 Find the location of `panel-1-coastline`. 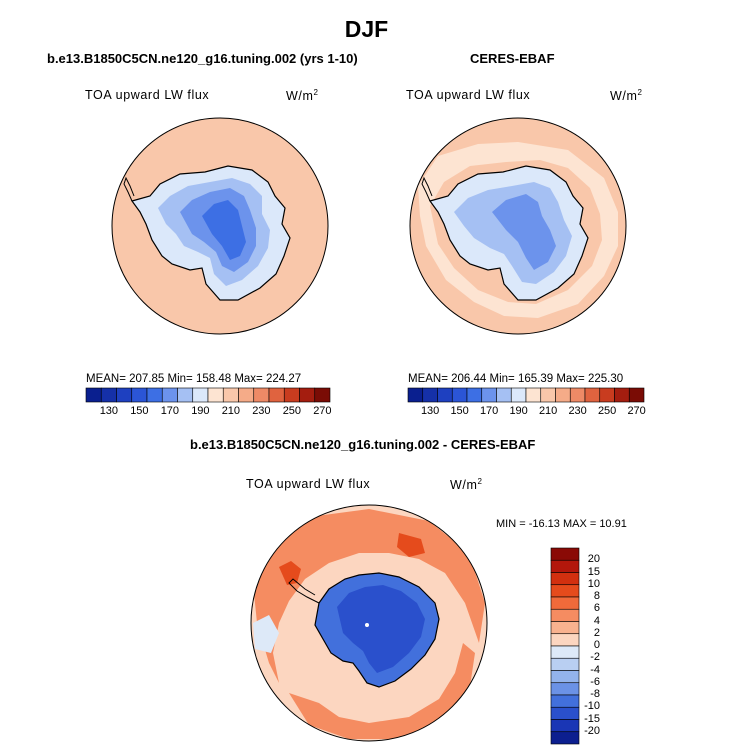

panel-1-coastline is located at coordinates (211, 233).